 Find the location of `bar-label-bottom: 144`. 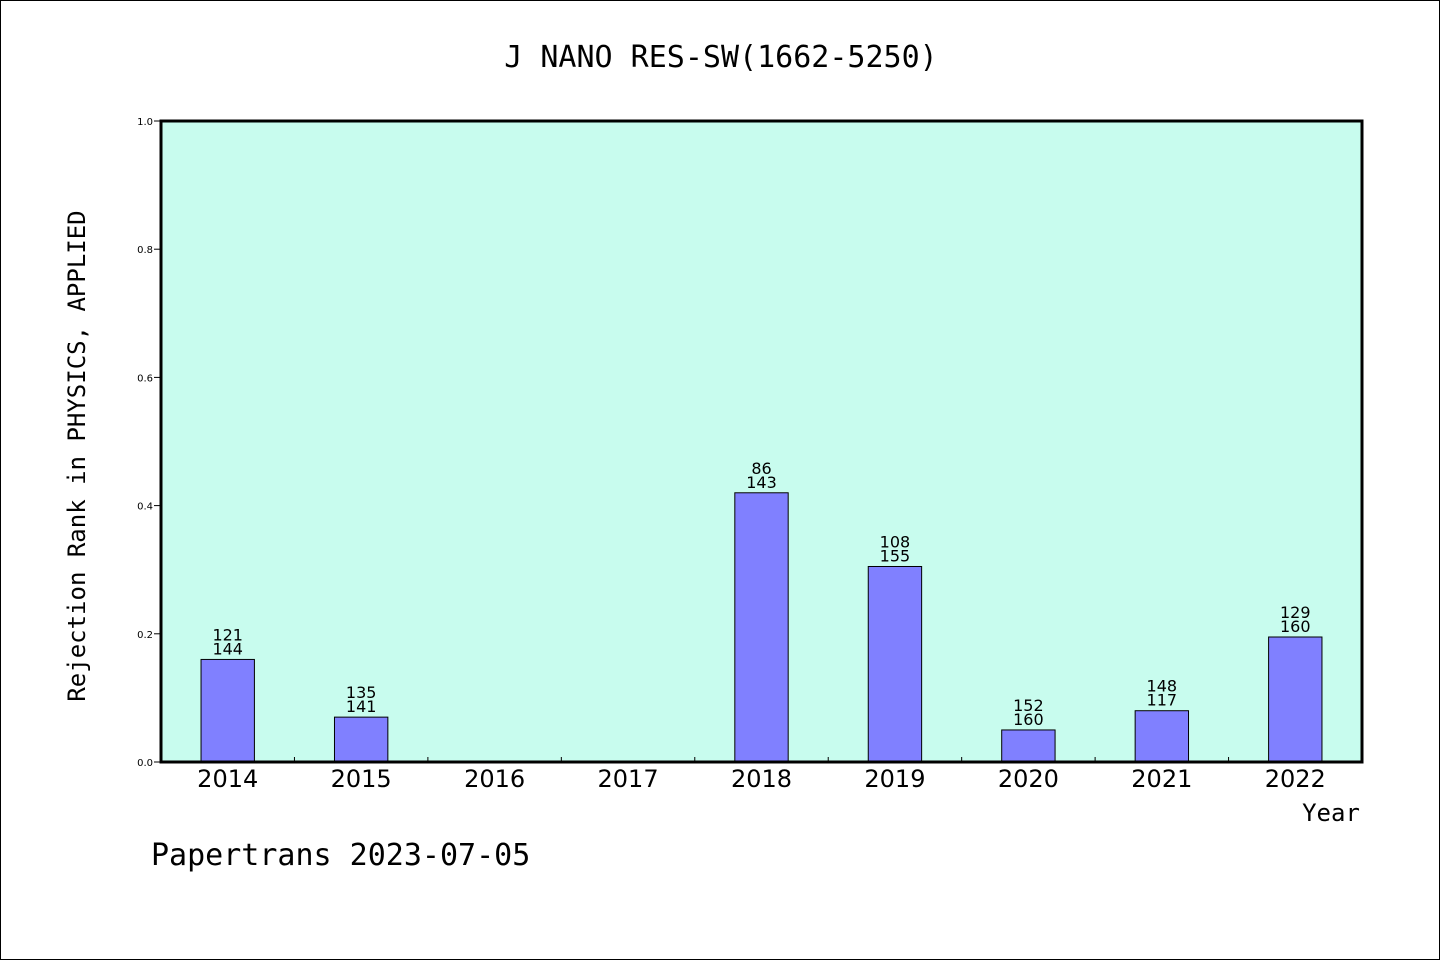

bar-label-bottom: 144 is located at coordinates (227, 648).